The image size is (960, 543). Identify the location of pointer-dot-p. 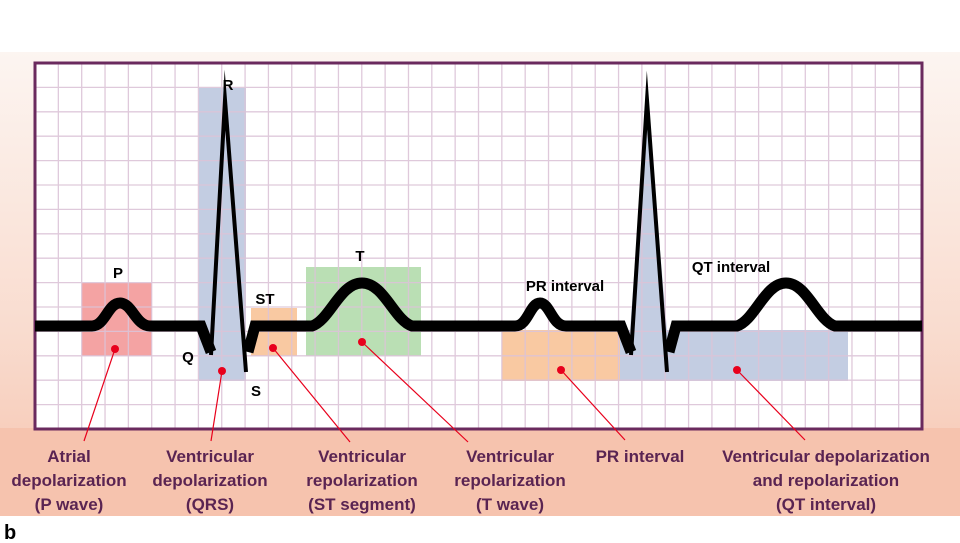
(115, 349).